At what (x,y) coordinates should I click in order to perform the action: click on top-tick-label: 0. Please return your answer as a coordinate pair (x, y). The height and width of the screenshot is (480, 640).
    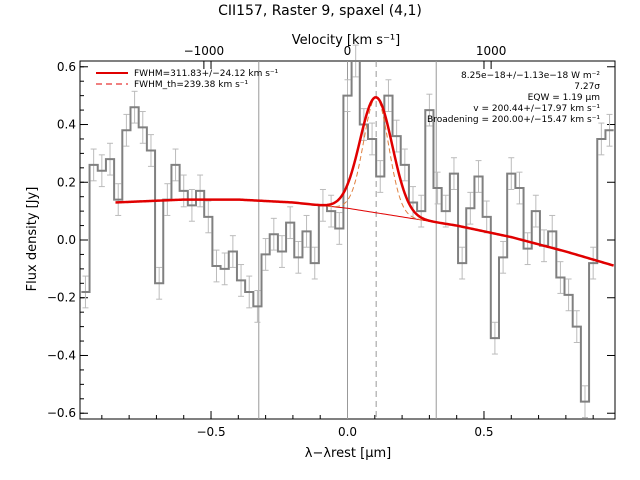
    Looking at the image, I should click on (348, 51).